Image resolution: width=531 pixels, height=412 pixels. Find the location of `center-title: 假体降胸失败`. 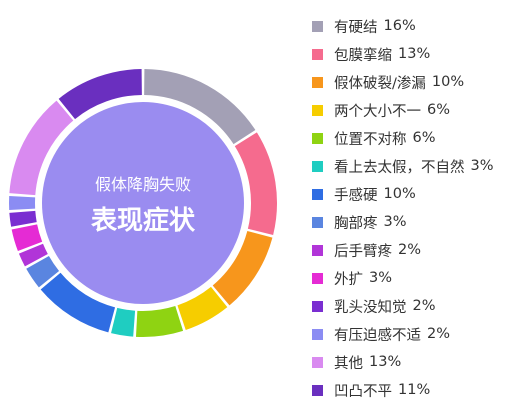

center-title: 假体降胸失败 is located at coordinates (143, 184).